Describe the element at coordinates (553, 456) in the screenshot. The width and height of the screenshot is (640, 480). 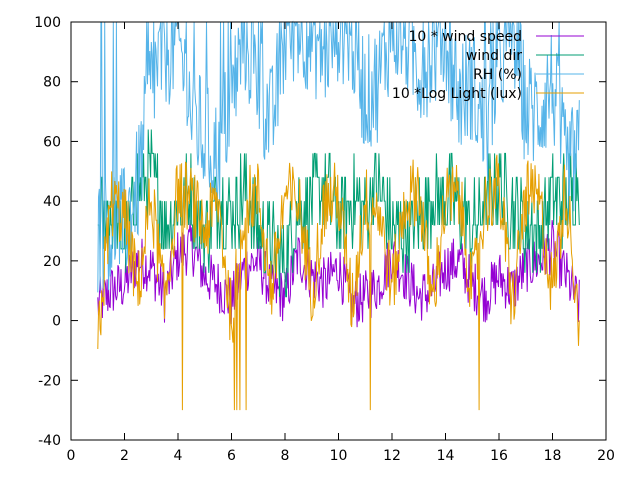
I see `x-tick-label: 18` at that location.